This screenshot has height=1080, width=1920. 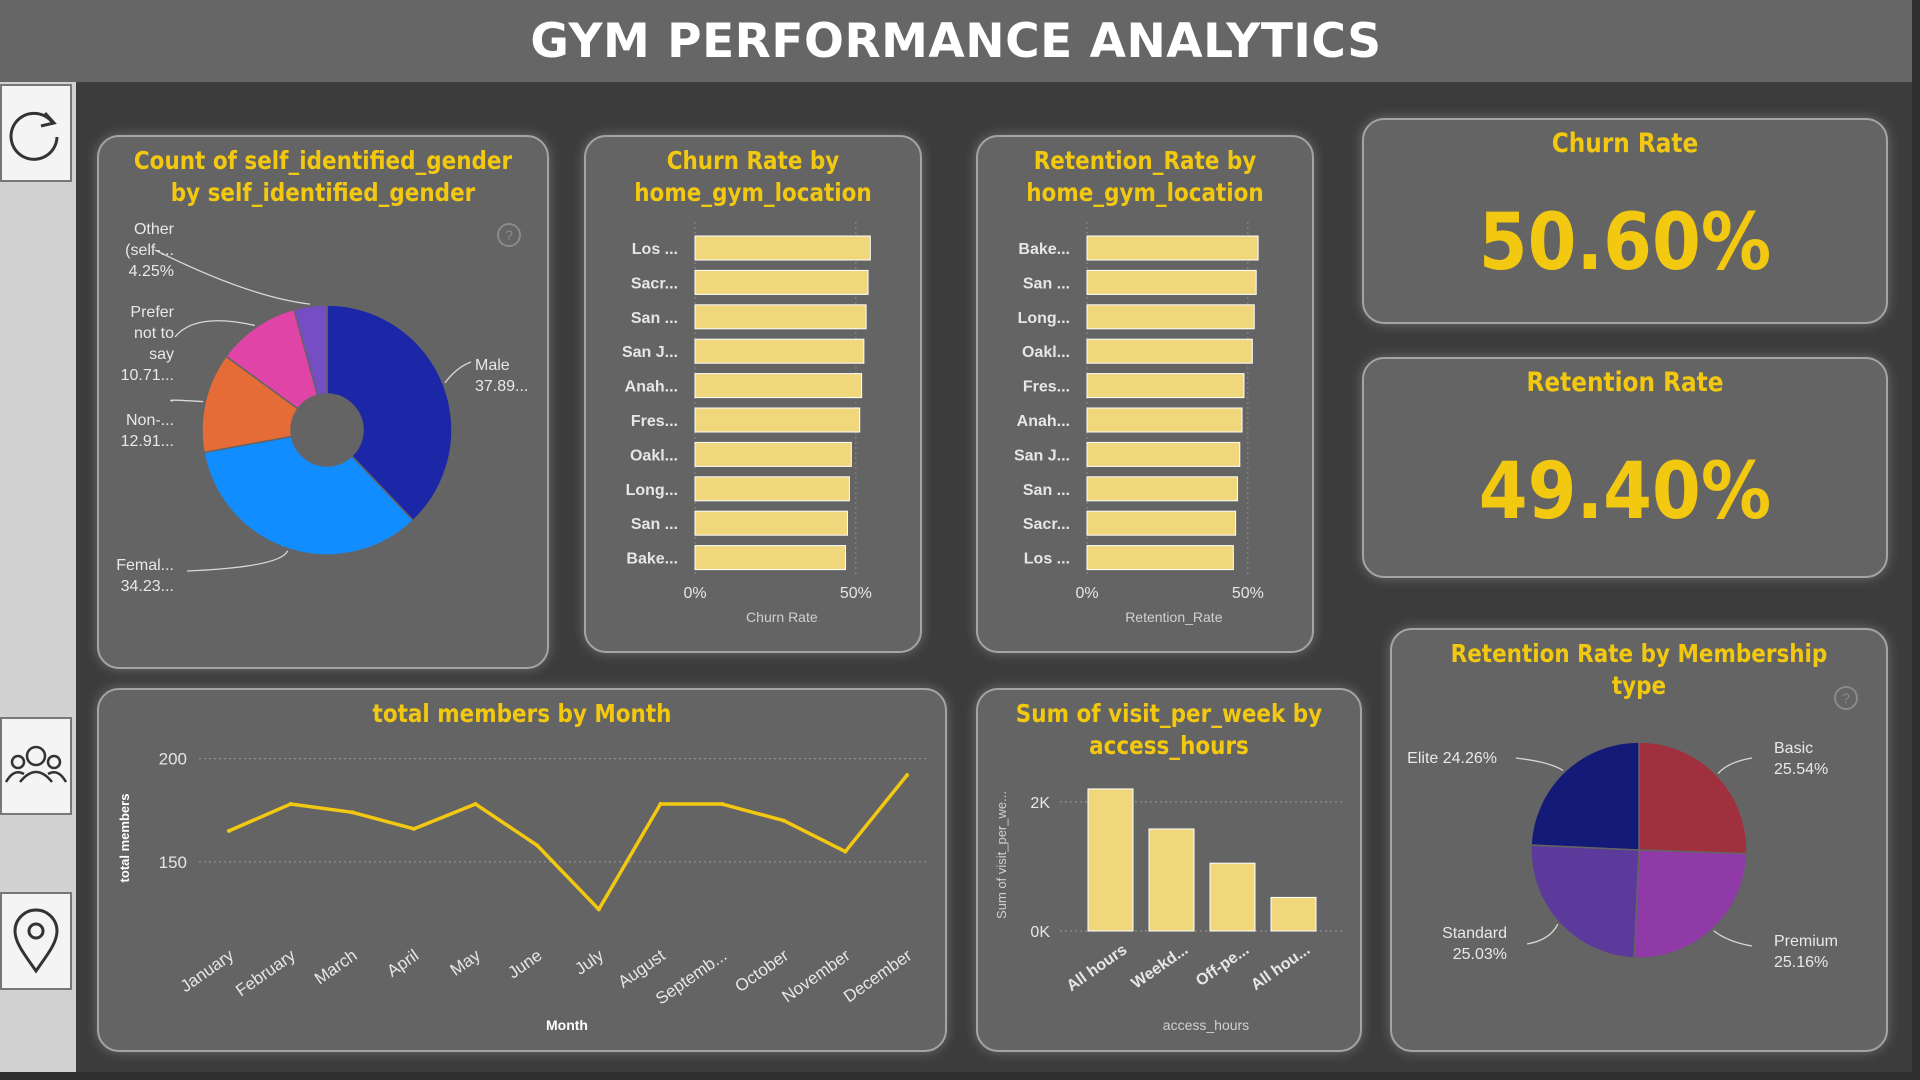 What do you see at coordinates (1206, 1025) in the screenshot?
I see `x-axis-title: access_hours` at bounding box center [1206, 1025].